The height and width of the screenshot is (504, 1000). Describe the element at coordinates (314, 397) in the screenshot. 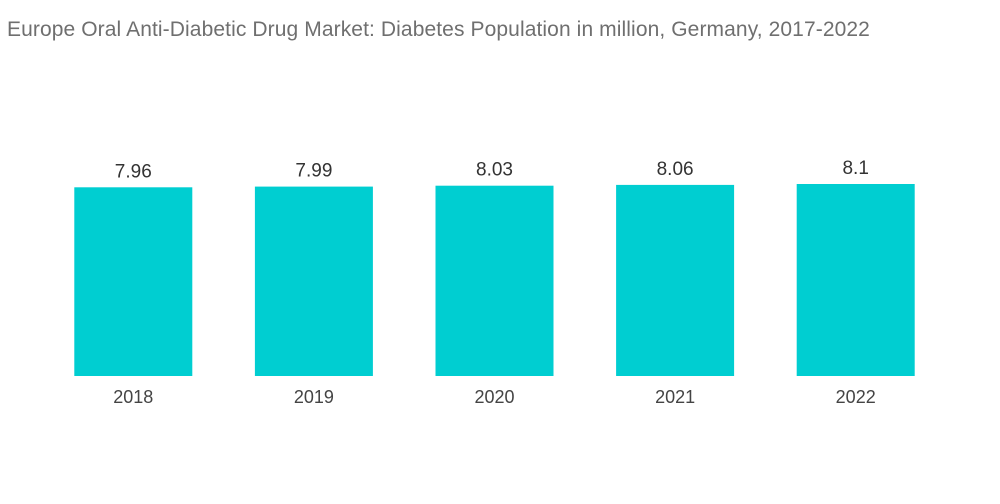

I see `x-tick-2019: 2019` at that location.